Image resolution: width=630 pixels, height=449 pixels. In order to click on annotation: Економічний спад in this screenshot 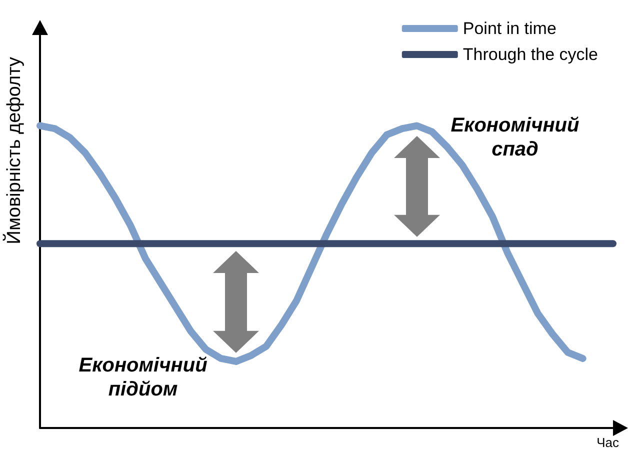, I will do `click(515, 137)`.